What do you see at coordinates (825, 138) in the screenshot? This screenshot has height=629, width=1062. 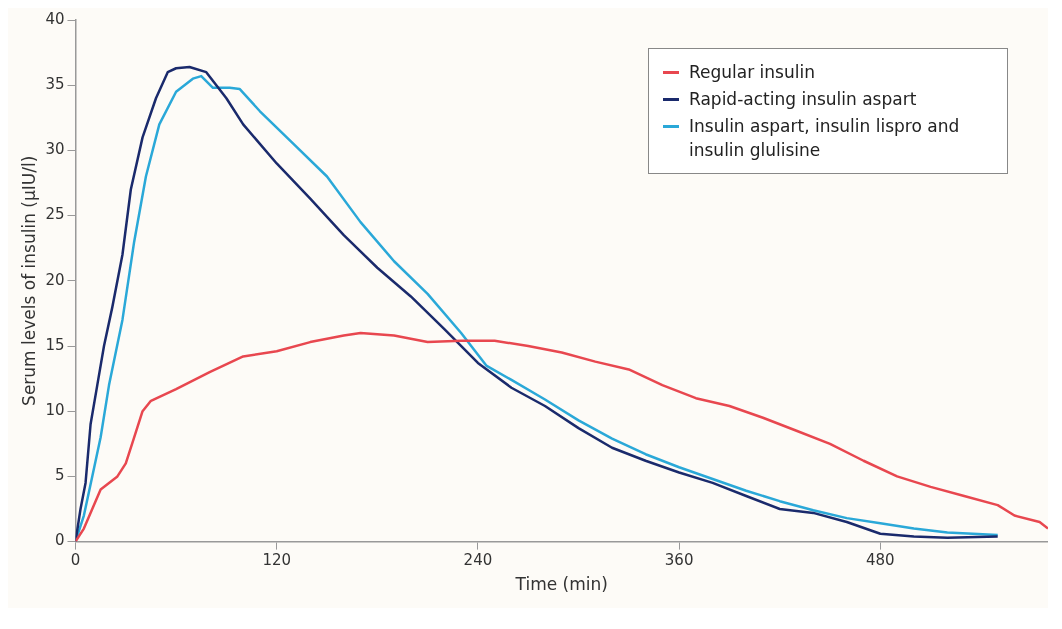 I see `legend-label: Insulin aspart, insulin lispro and insulin glulisine` at bounding box center [825, 138].